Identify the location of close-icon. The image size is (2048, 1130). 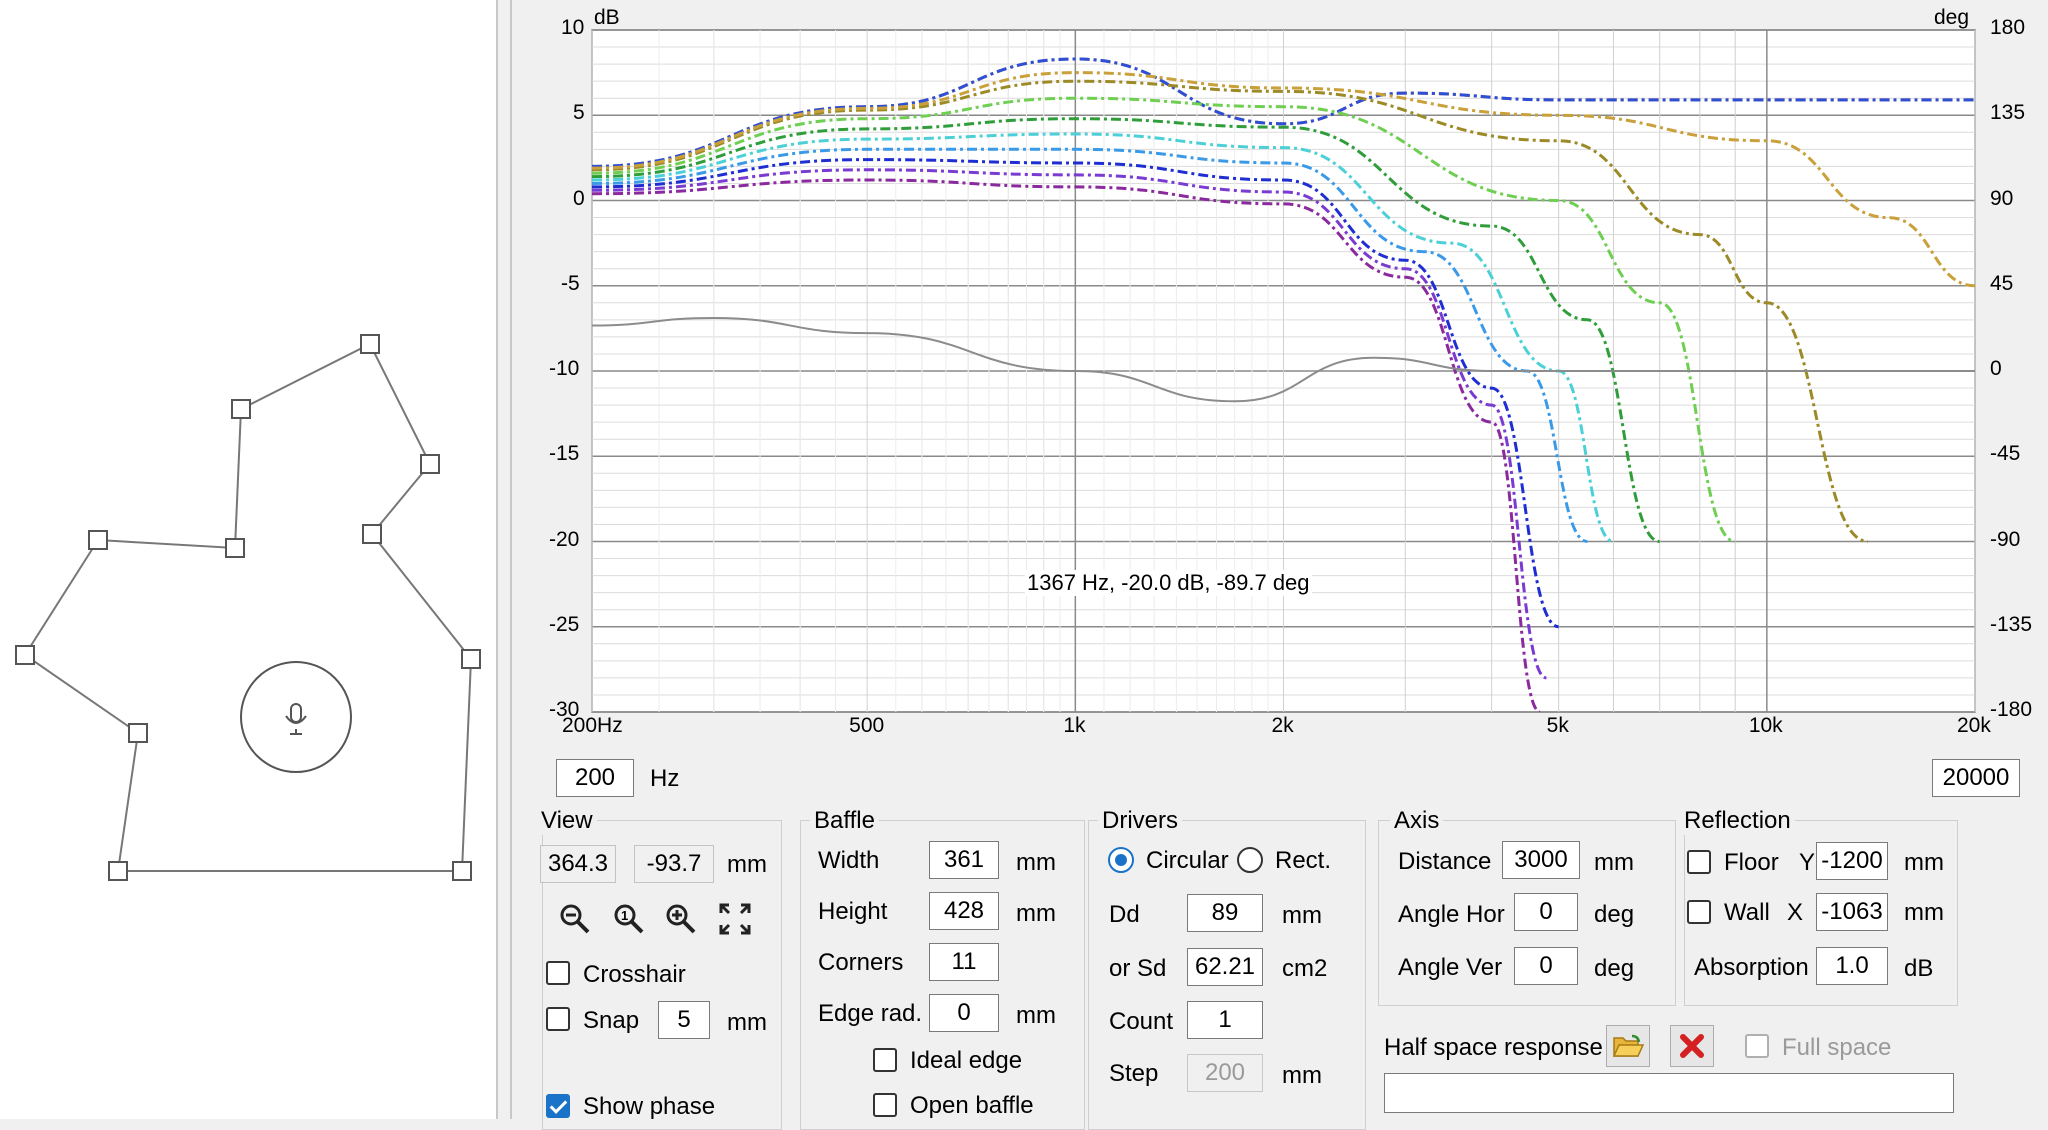
(1692, 1046).